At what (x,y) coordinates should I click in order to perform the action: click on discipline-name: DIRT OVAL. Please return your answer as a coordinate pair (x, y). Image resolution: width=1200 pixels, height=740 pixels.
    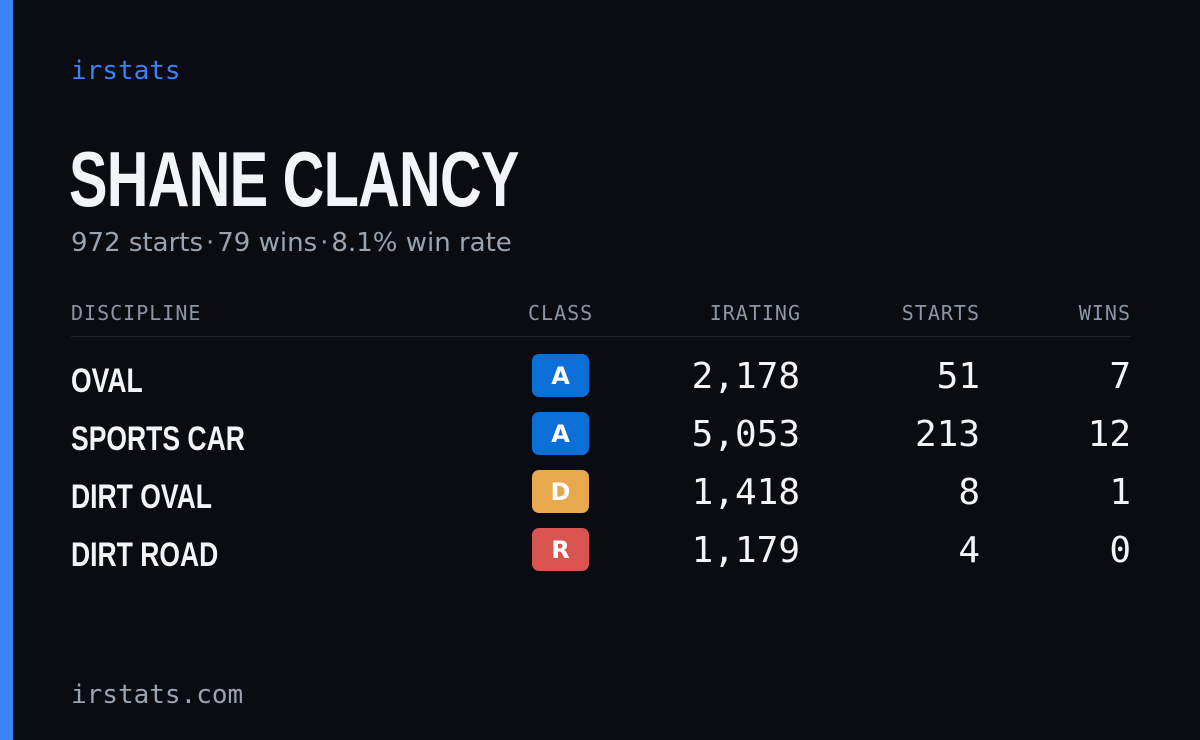
    Looking at the image, I should click on (141, 497).